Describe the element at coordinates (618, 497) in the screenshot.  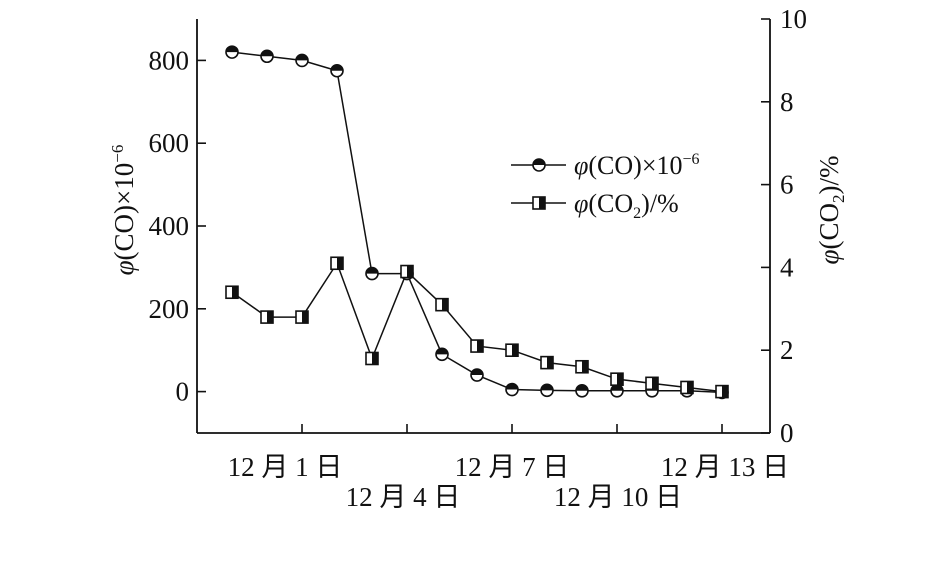
I see `x-tick-label: 12 月 10 日` at that location.